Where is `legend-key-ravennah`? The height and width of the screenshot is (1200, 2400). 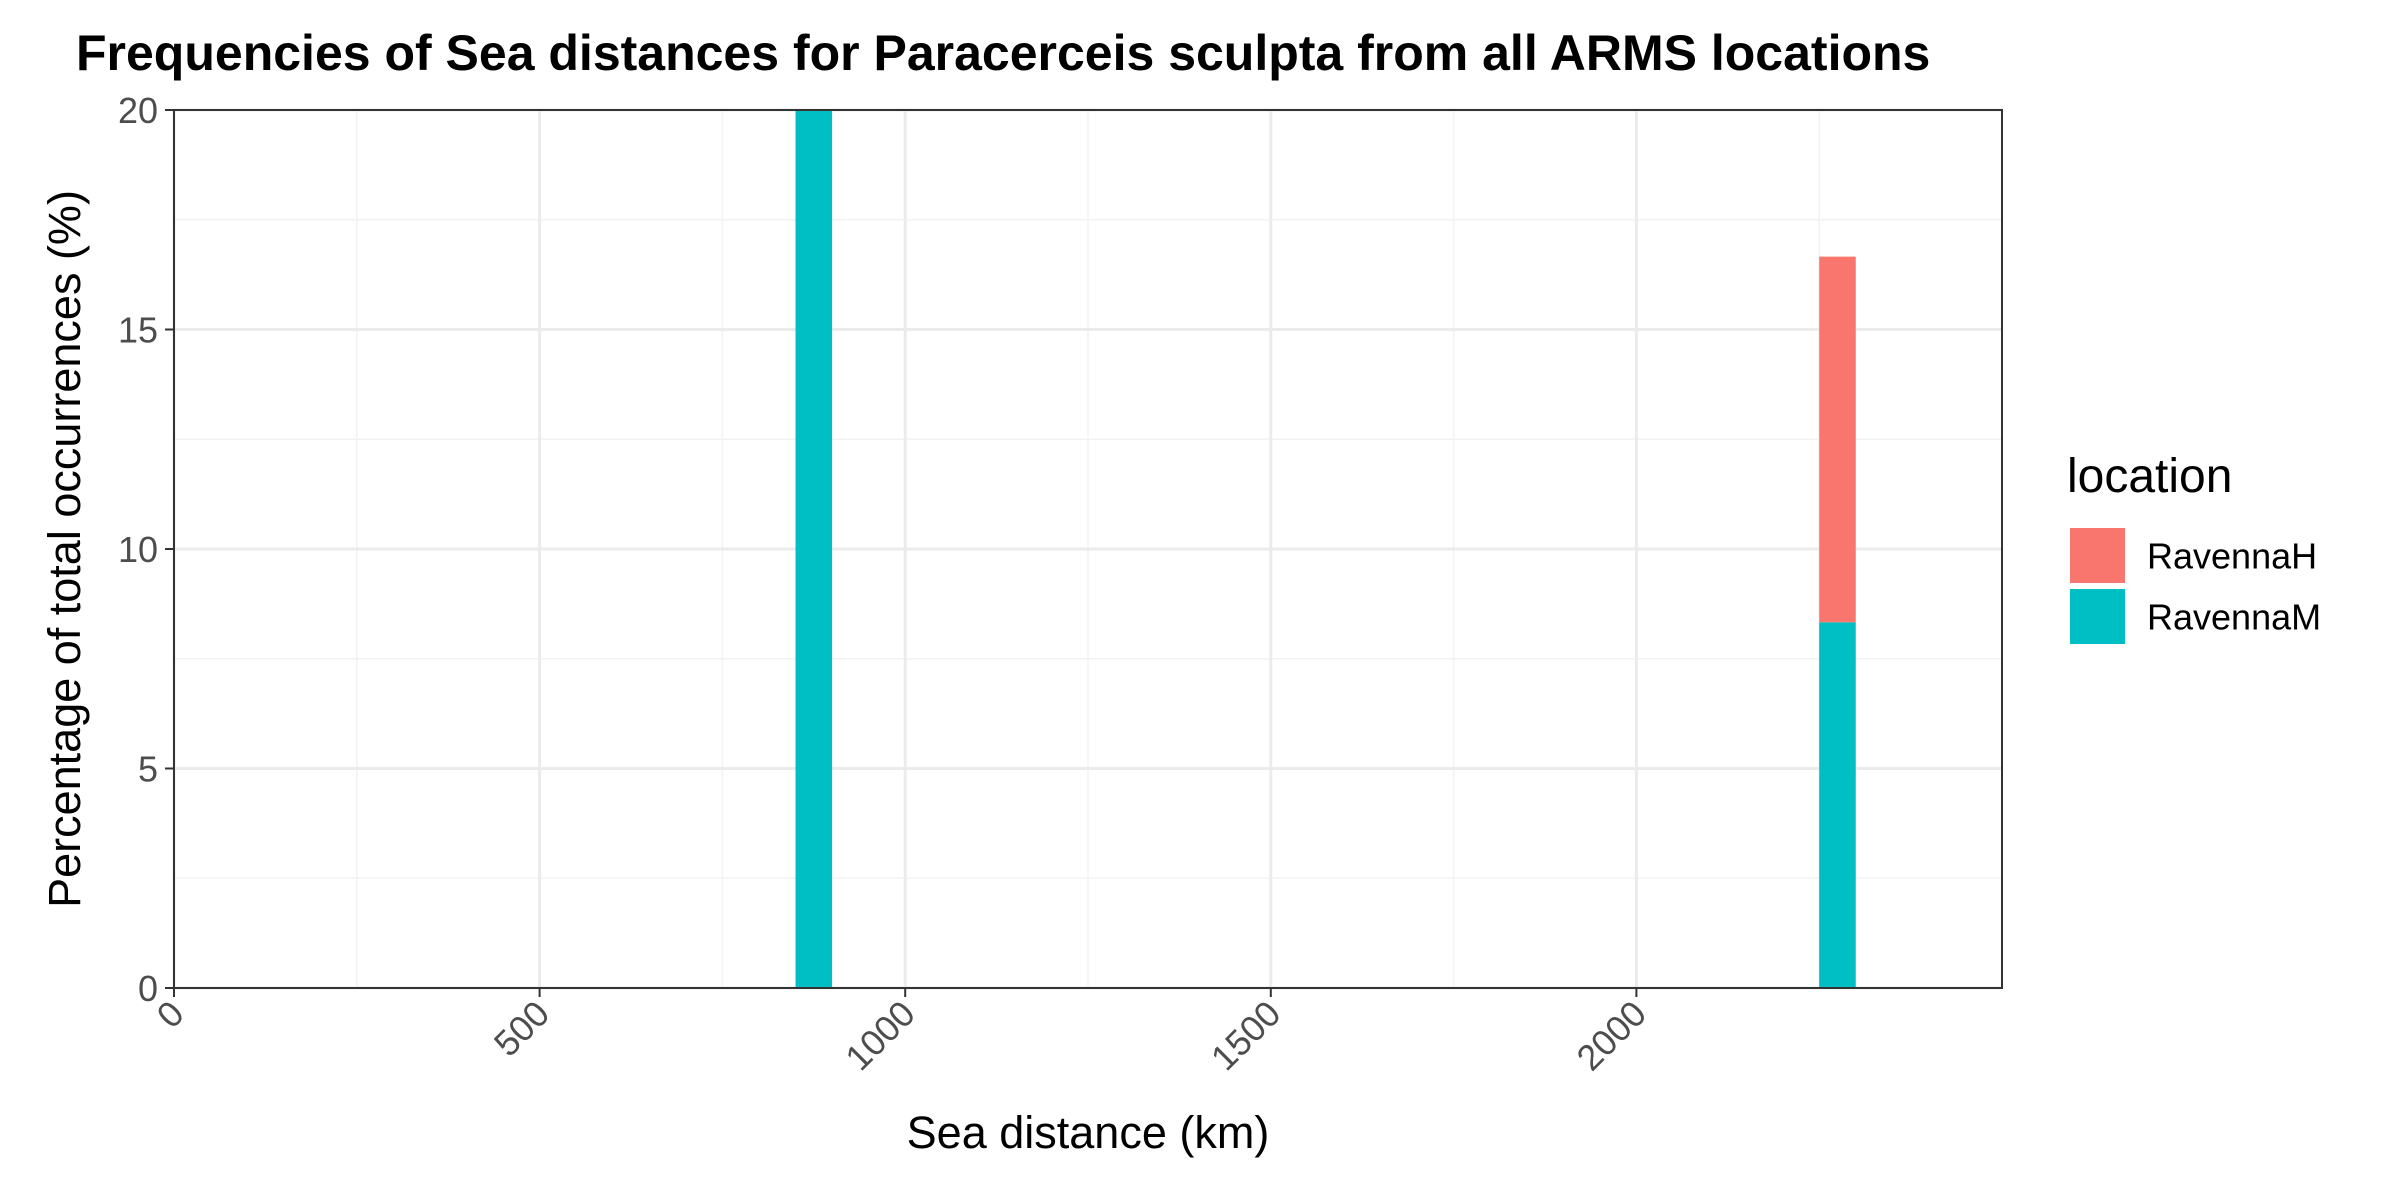
legend-key-ravennah is located at coordinates (2097, 555).